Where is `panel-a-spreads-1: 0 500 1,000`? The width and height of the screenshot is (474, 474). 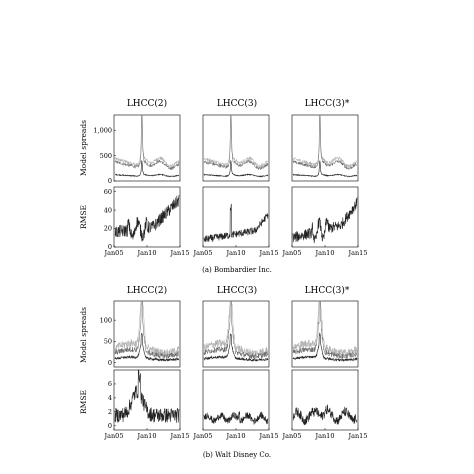 panel-a-spreads-1: 0 500 1,000 is located at coordinates (137, 149).